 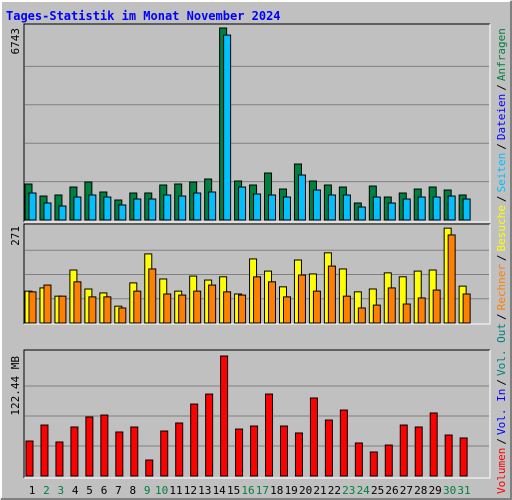 I want to click on x-tick-label: 31, so click(x=463, y=490).